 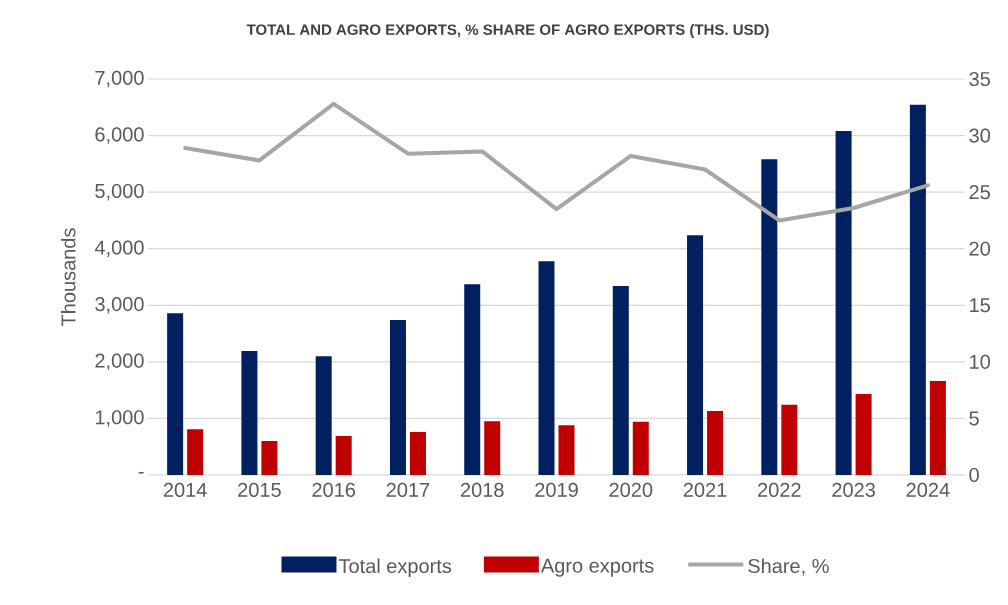 What do you see at coordinates (980, 361) in the screenshot?
I see `y2-tick-label: 10` at bounding box center [980, 361].